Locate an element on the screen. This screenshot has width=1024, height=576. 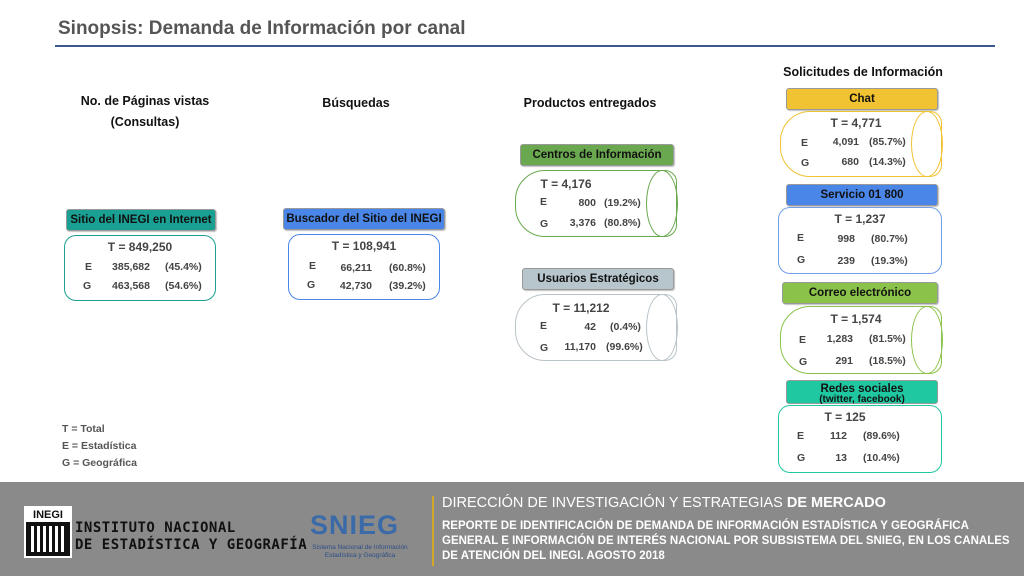
dept-normal: DIRECCIÓN DE INVESTIGACIÓN Y ESTRATEGIAS is located at coordinates (614, 503).